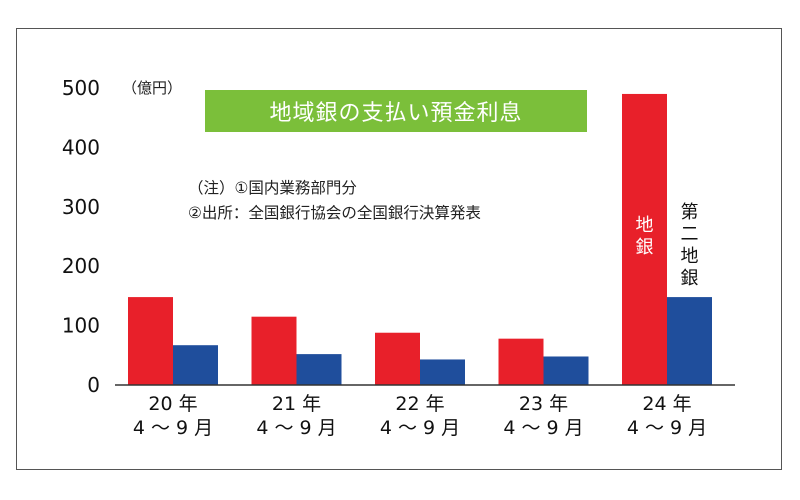 Image resolution: width=800 pixels, height=500 pixels. I want to click on y-tick-label: 100, so click(81, 326).